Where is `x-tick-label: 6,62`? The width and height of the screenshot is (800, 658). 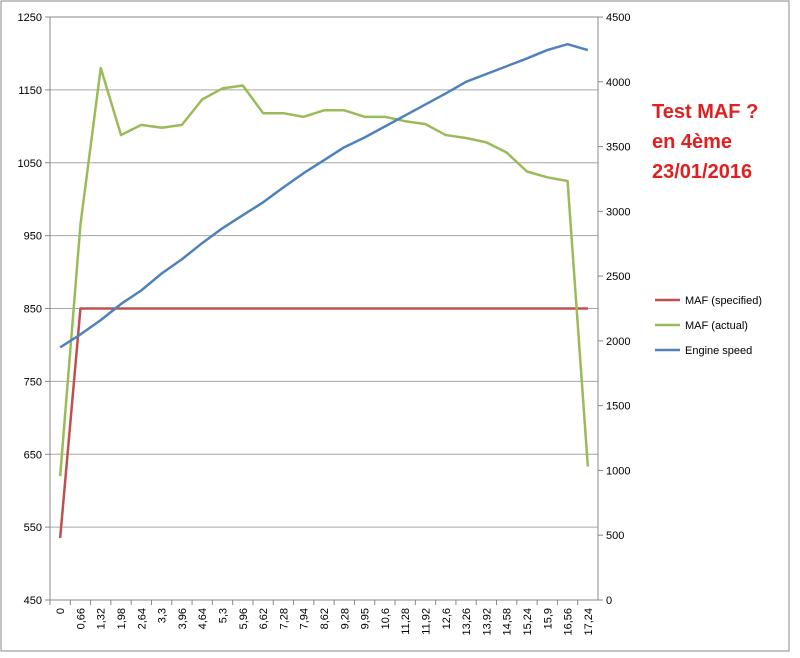
x-tick-label: 6,62 is located at coordinates (264, 618).